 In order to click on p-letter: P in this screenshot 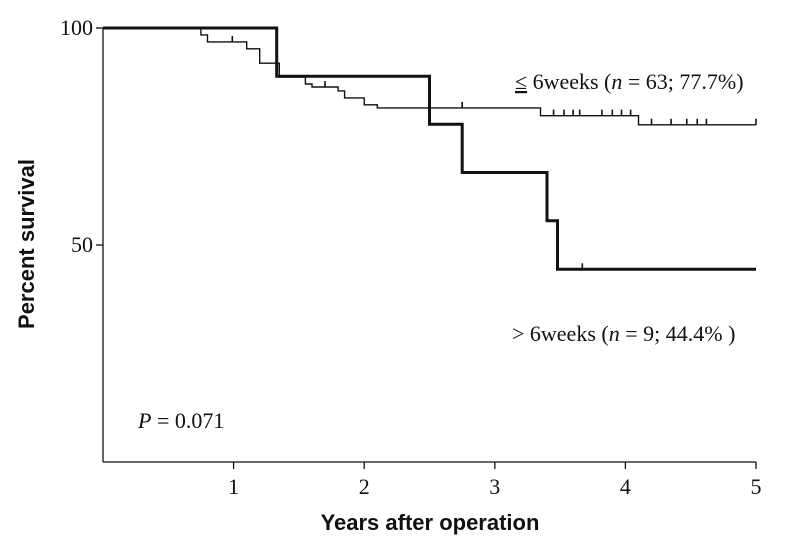, I will do `click(144, 420)`.